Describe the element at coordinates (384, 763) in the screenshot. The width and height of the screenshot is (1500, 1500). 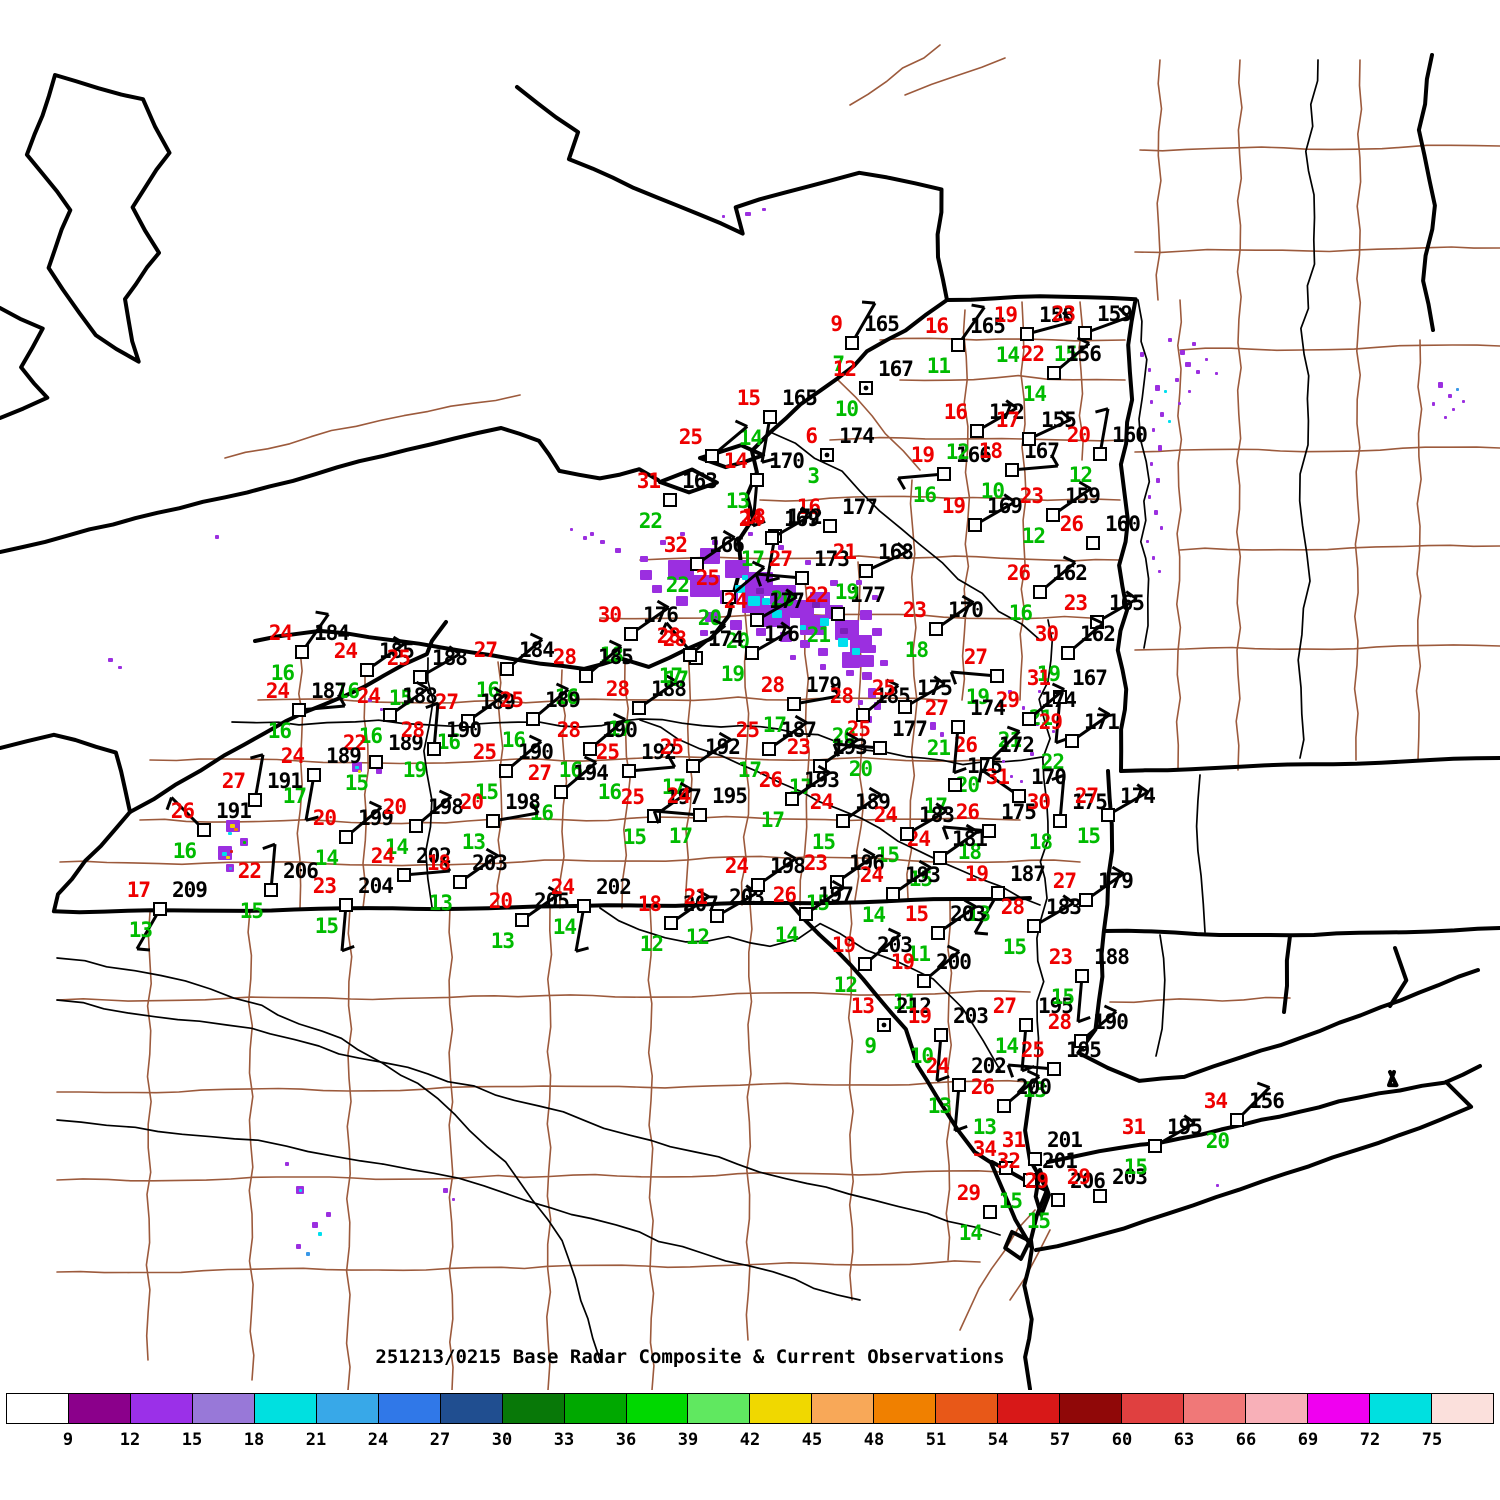
I see `station-plot: 22 189 15` at that location.